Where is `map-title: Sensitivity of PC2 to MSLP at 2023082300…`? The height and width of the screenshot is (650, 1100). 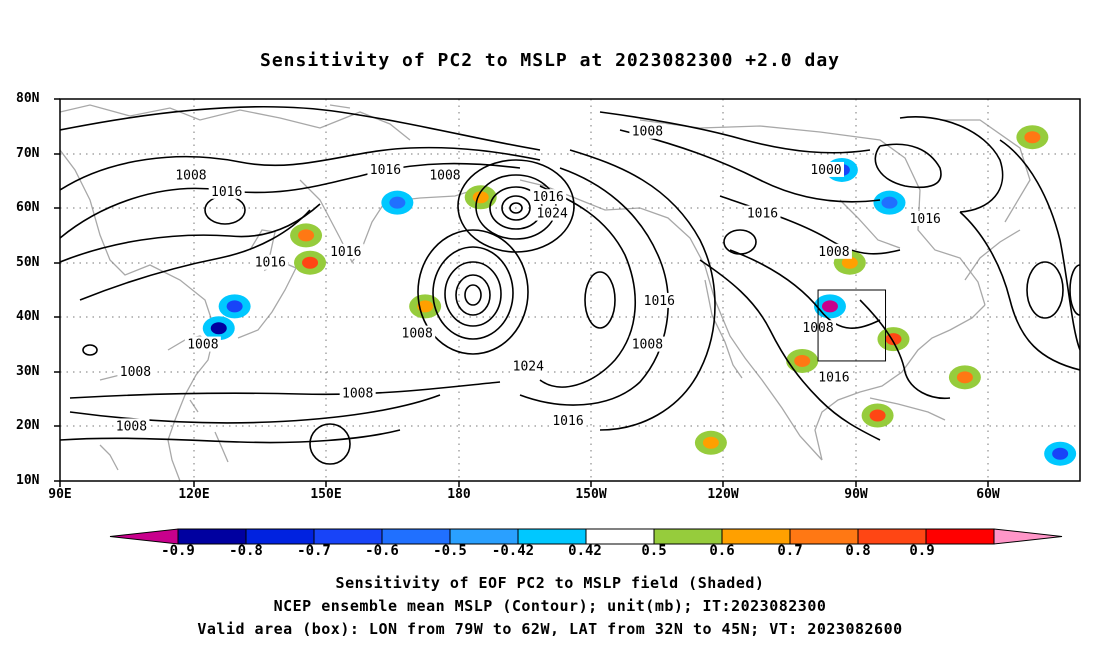
map-title: Sensitivity of PC2 to MSLP at 2023082300… is located at coordinates (549, 60).